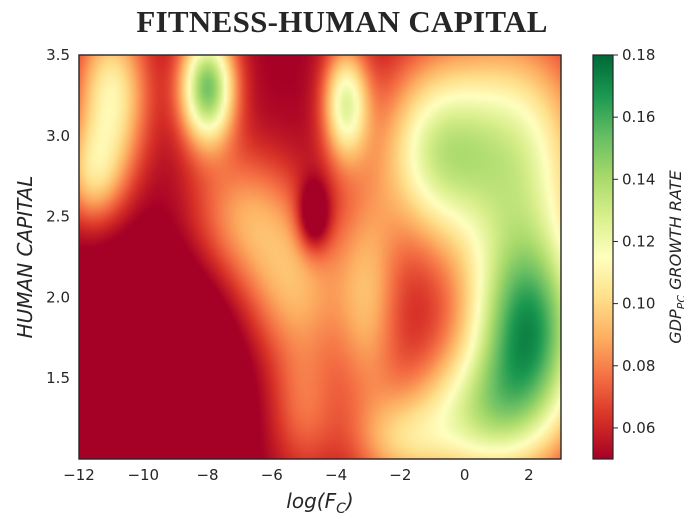 The width and height of the screenshot is (684, 518). What do you see at coordinates (58, 136) in the screenshot?
I see `y-tick-label: 3.0` at bounding box center [58, 136].